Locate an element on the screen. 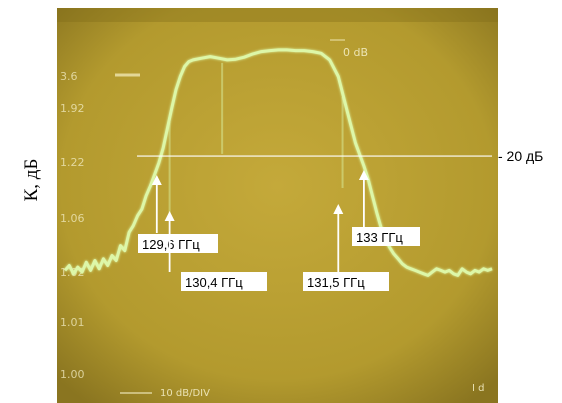 This screenshot has width=562, height=403. screen-left-labels: 3.61.921.221.061.021.011.00 is located at coordinates (72, 225).